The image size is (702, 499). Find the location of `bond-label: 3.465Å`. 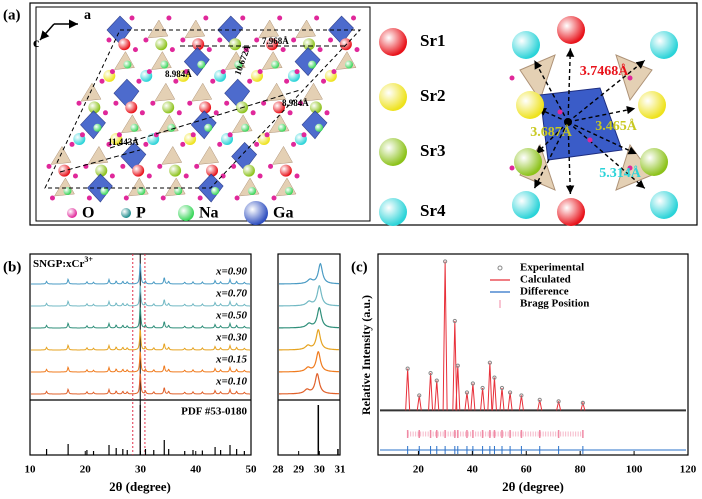

bond-label: 3.465Å is located at coordinates (616, 126).